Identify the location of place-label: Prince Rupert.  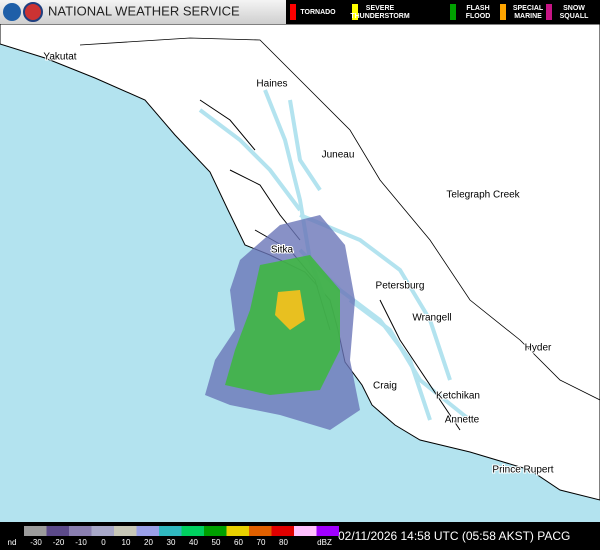
(522, 470).